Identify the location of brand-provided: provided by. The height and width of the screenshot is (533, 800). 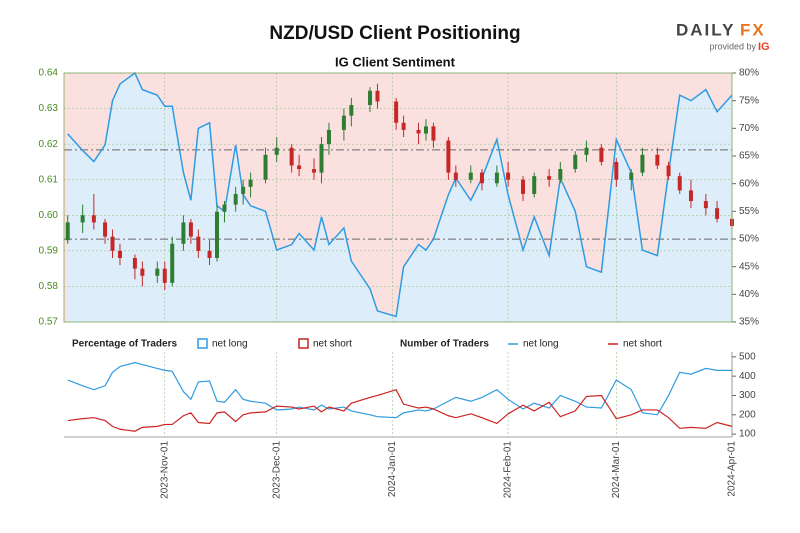
(732, 46).